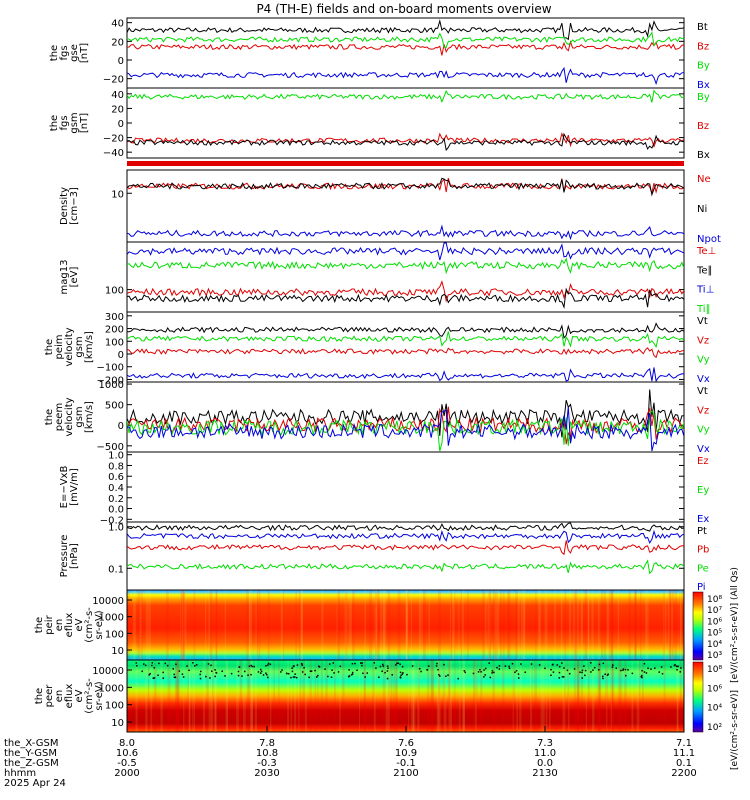  What do you see at coordinates (405, 298) in the screenshot?
I see `series-line-Te∥` at bounding box center [405, 298].